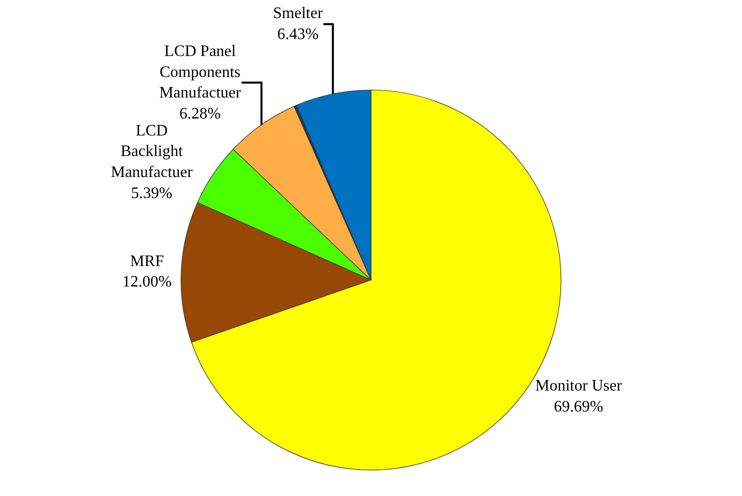 The height and width of the screenshot is (496, 742). What do you see at coordinates (200, 72) in the screenshot?
I see `slice-label: LCD Panel Components Manufactuer` at bounding box center [200, 72].